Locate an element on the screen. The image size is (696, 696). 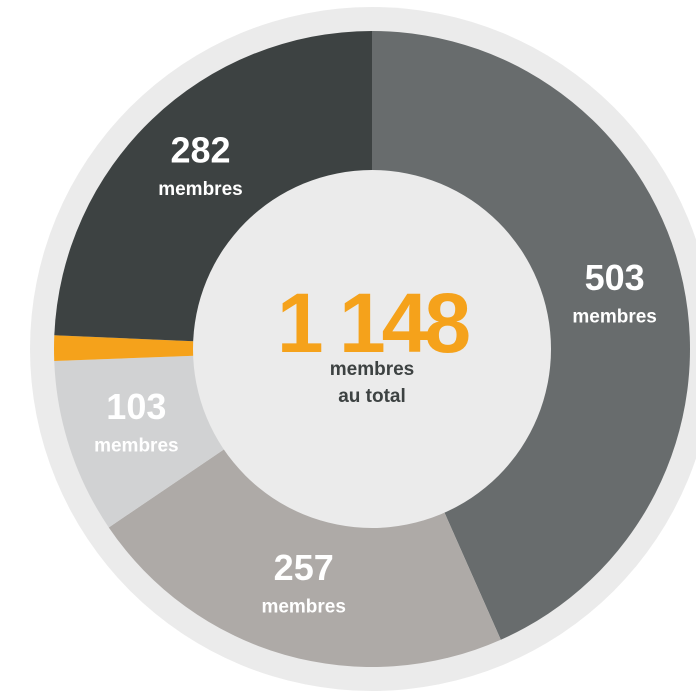
center-sublabel: membres is located at coordinates (372, 369).